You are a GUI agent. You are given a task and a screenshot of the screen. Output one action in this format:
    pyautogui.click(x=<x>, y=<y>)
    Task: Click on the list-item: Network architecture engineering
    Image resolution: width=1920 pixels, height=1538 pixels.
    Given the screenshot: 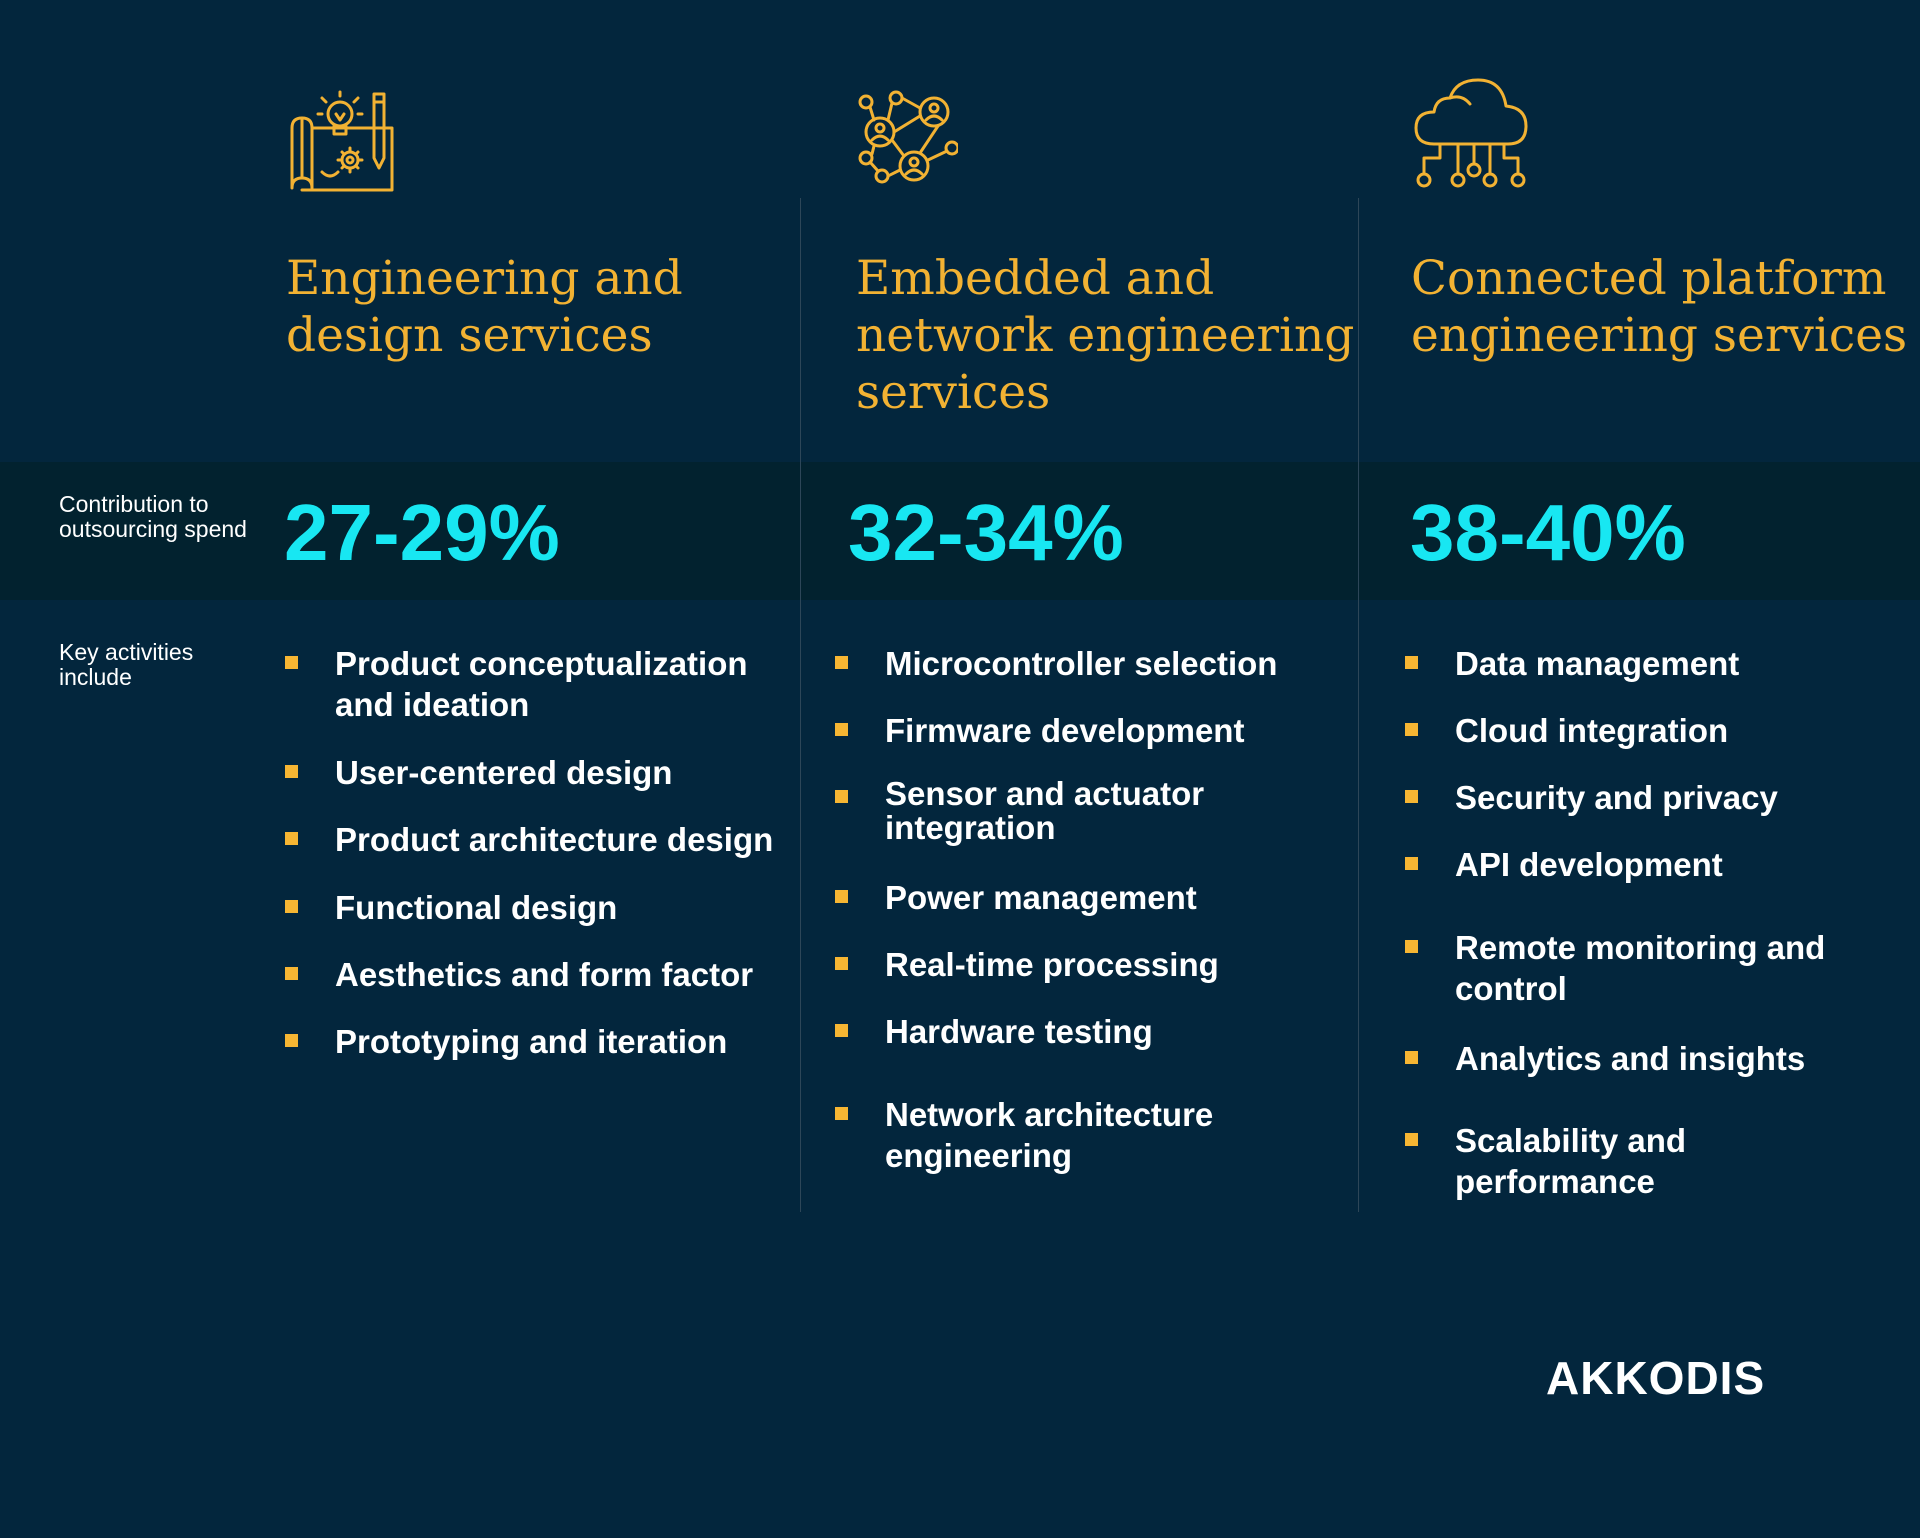 What is the action you would take?
    pyautogui.click(x=1024, y=1135)
    